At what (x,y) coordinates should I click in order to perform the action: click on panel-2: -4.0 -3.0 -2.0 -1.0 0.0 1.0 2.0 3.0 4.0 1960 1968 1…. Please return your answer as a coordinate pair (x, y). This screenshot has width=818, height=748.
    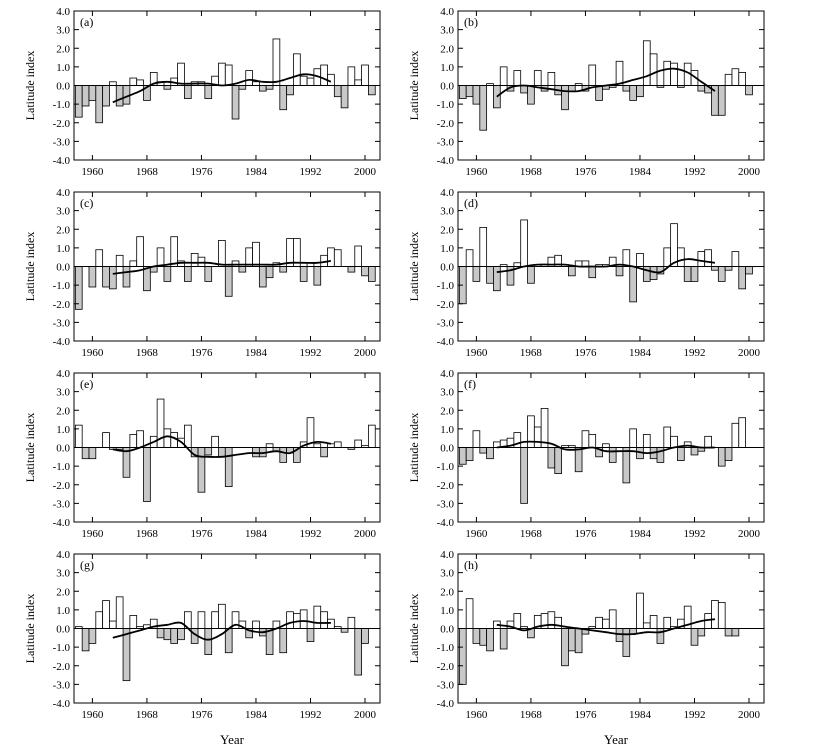
    Looking at the image, I should click on (586, 92).